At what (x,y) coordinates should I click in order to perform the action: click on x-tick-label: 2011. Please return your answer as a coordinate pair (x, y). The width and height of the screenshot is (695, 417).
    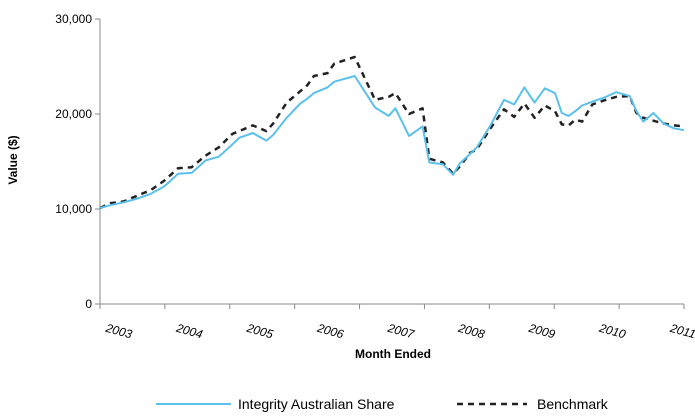
    Looking at the image, I should click on (681, 331).